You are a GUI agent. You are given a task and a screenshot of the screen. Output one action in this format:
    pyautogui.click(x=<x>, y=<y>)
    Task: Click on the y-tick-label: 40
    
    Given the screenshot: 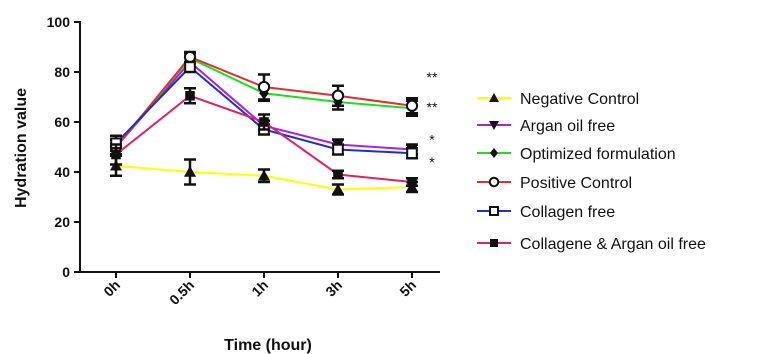 What is the action you would take?
    pyautogui.click(x=62, y=172)
    